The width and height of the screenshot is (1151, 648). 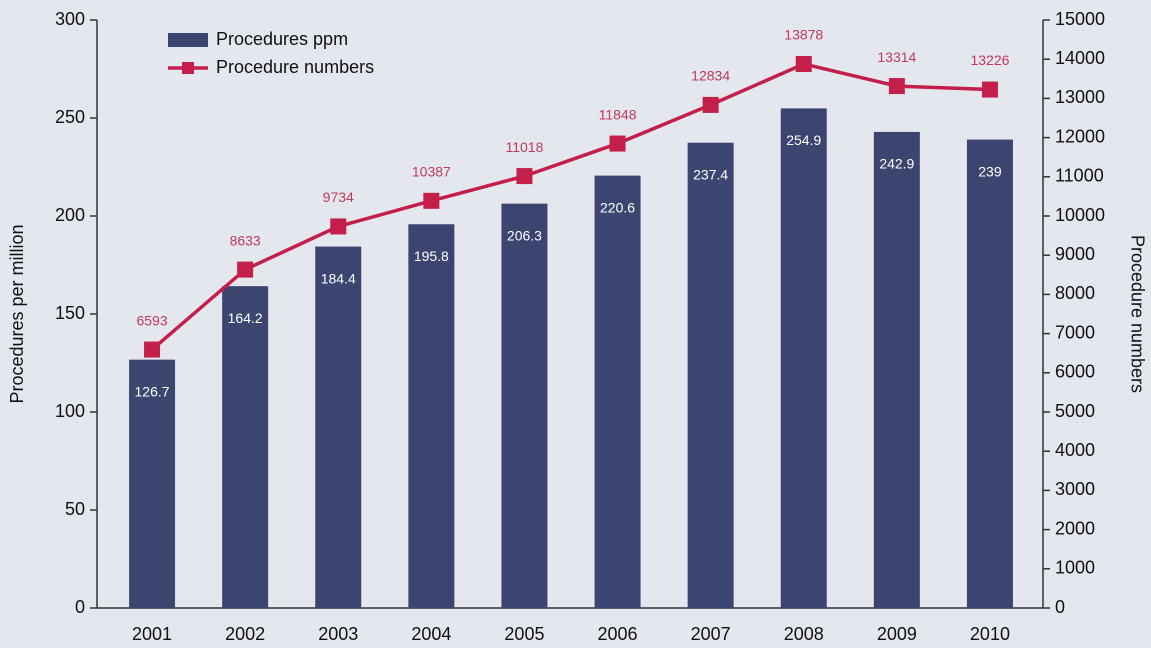 What do you see at coordinates (1080, 97) in the screenshot?
I see `y2-tick-label: 13000` at bounding box center [1080, 97].